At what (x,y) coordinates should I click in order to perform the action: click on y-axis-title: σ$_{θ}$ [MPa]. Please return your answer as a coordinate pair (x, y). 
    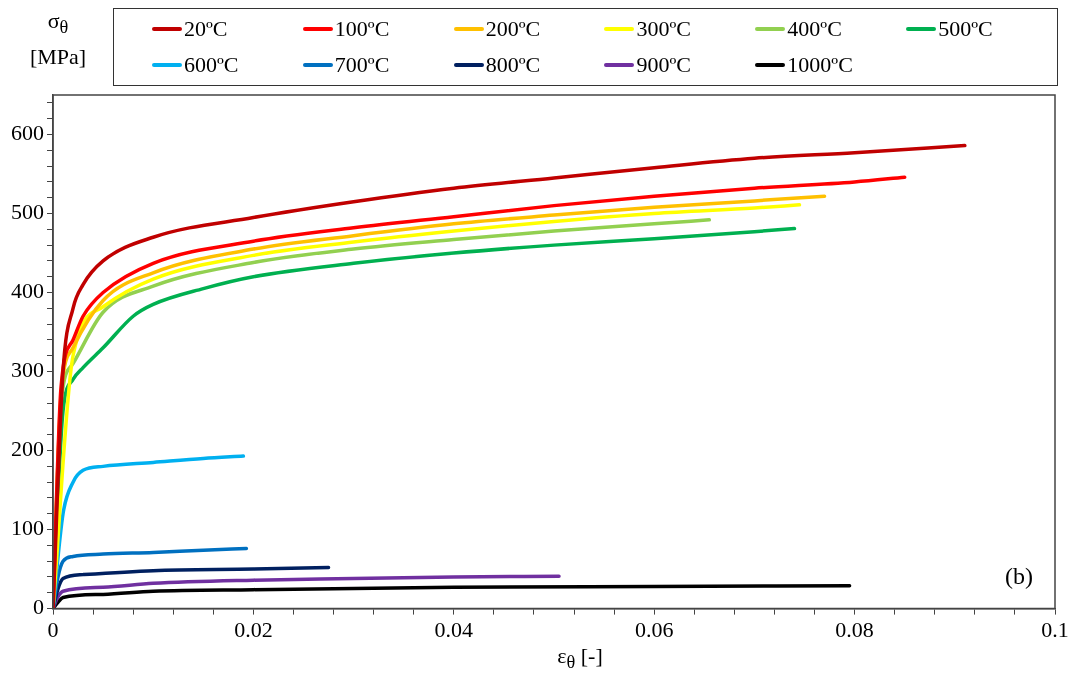
    Looking at the image, I should click on (58, 39).